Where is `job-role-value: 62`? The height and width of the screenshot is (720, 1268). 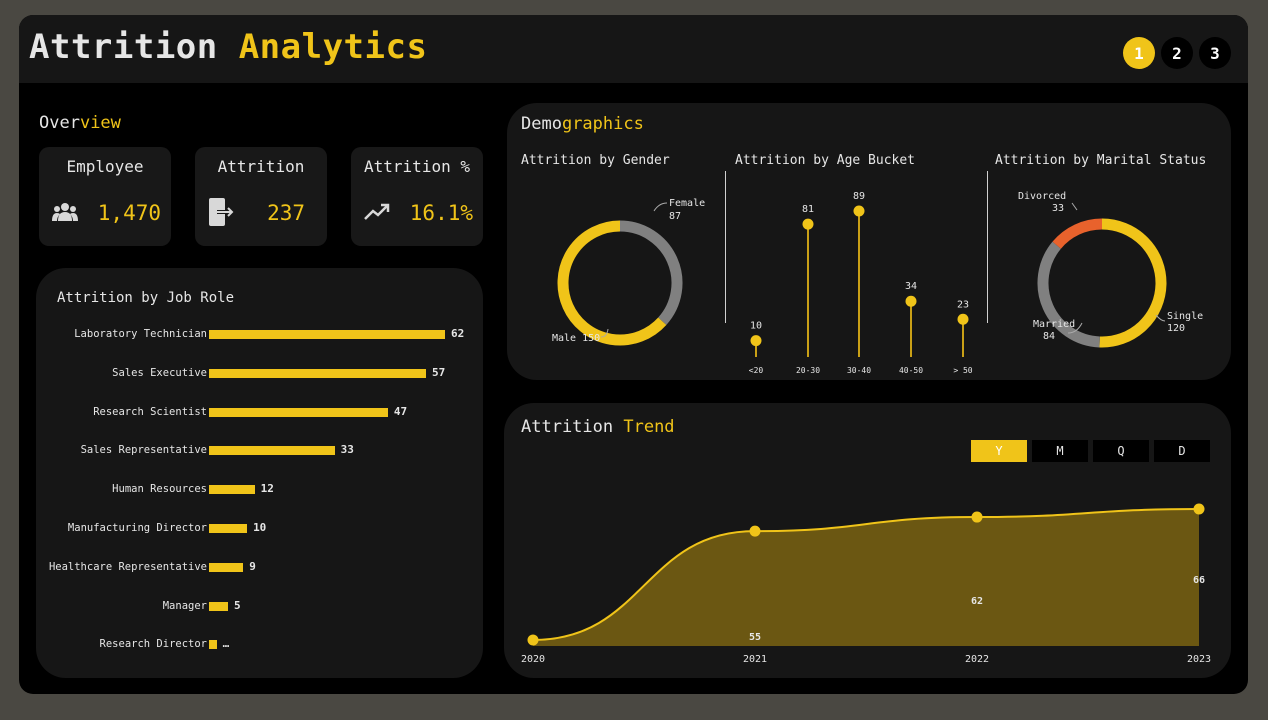 job-role-value: 62 is located at coordinates (458, 333).